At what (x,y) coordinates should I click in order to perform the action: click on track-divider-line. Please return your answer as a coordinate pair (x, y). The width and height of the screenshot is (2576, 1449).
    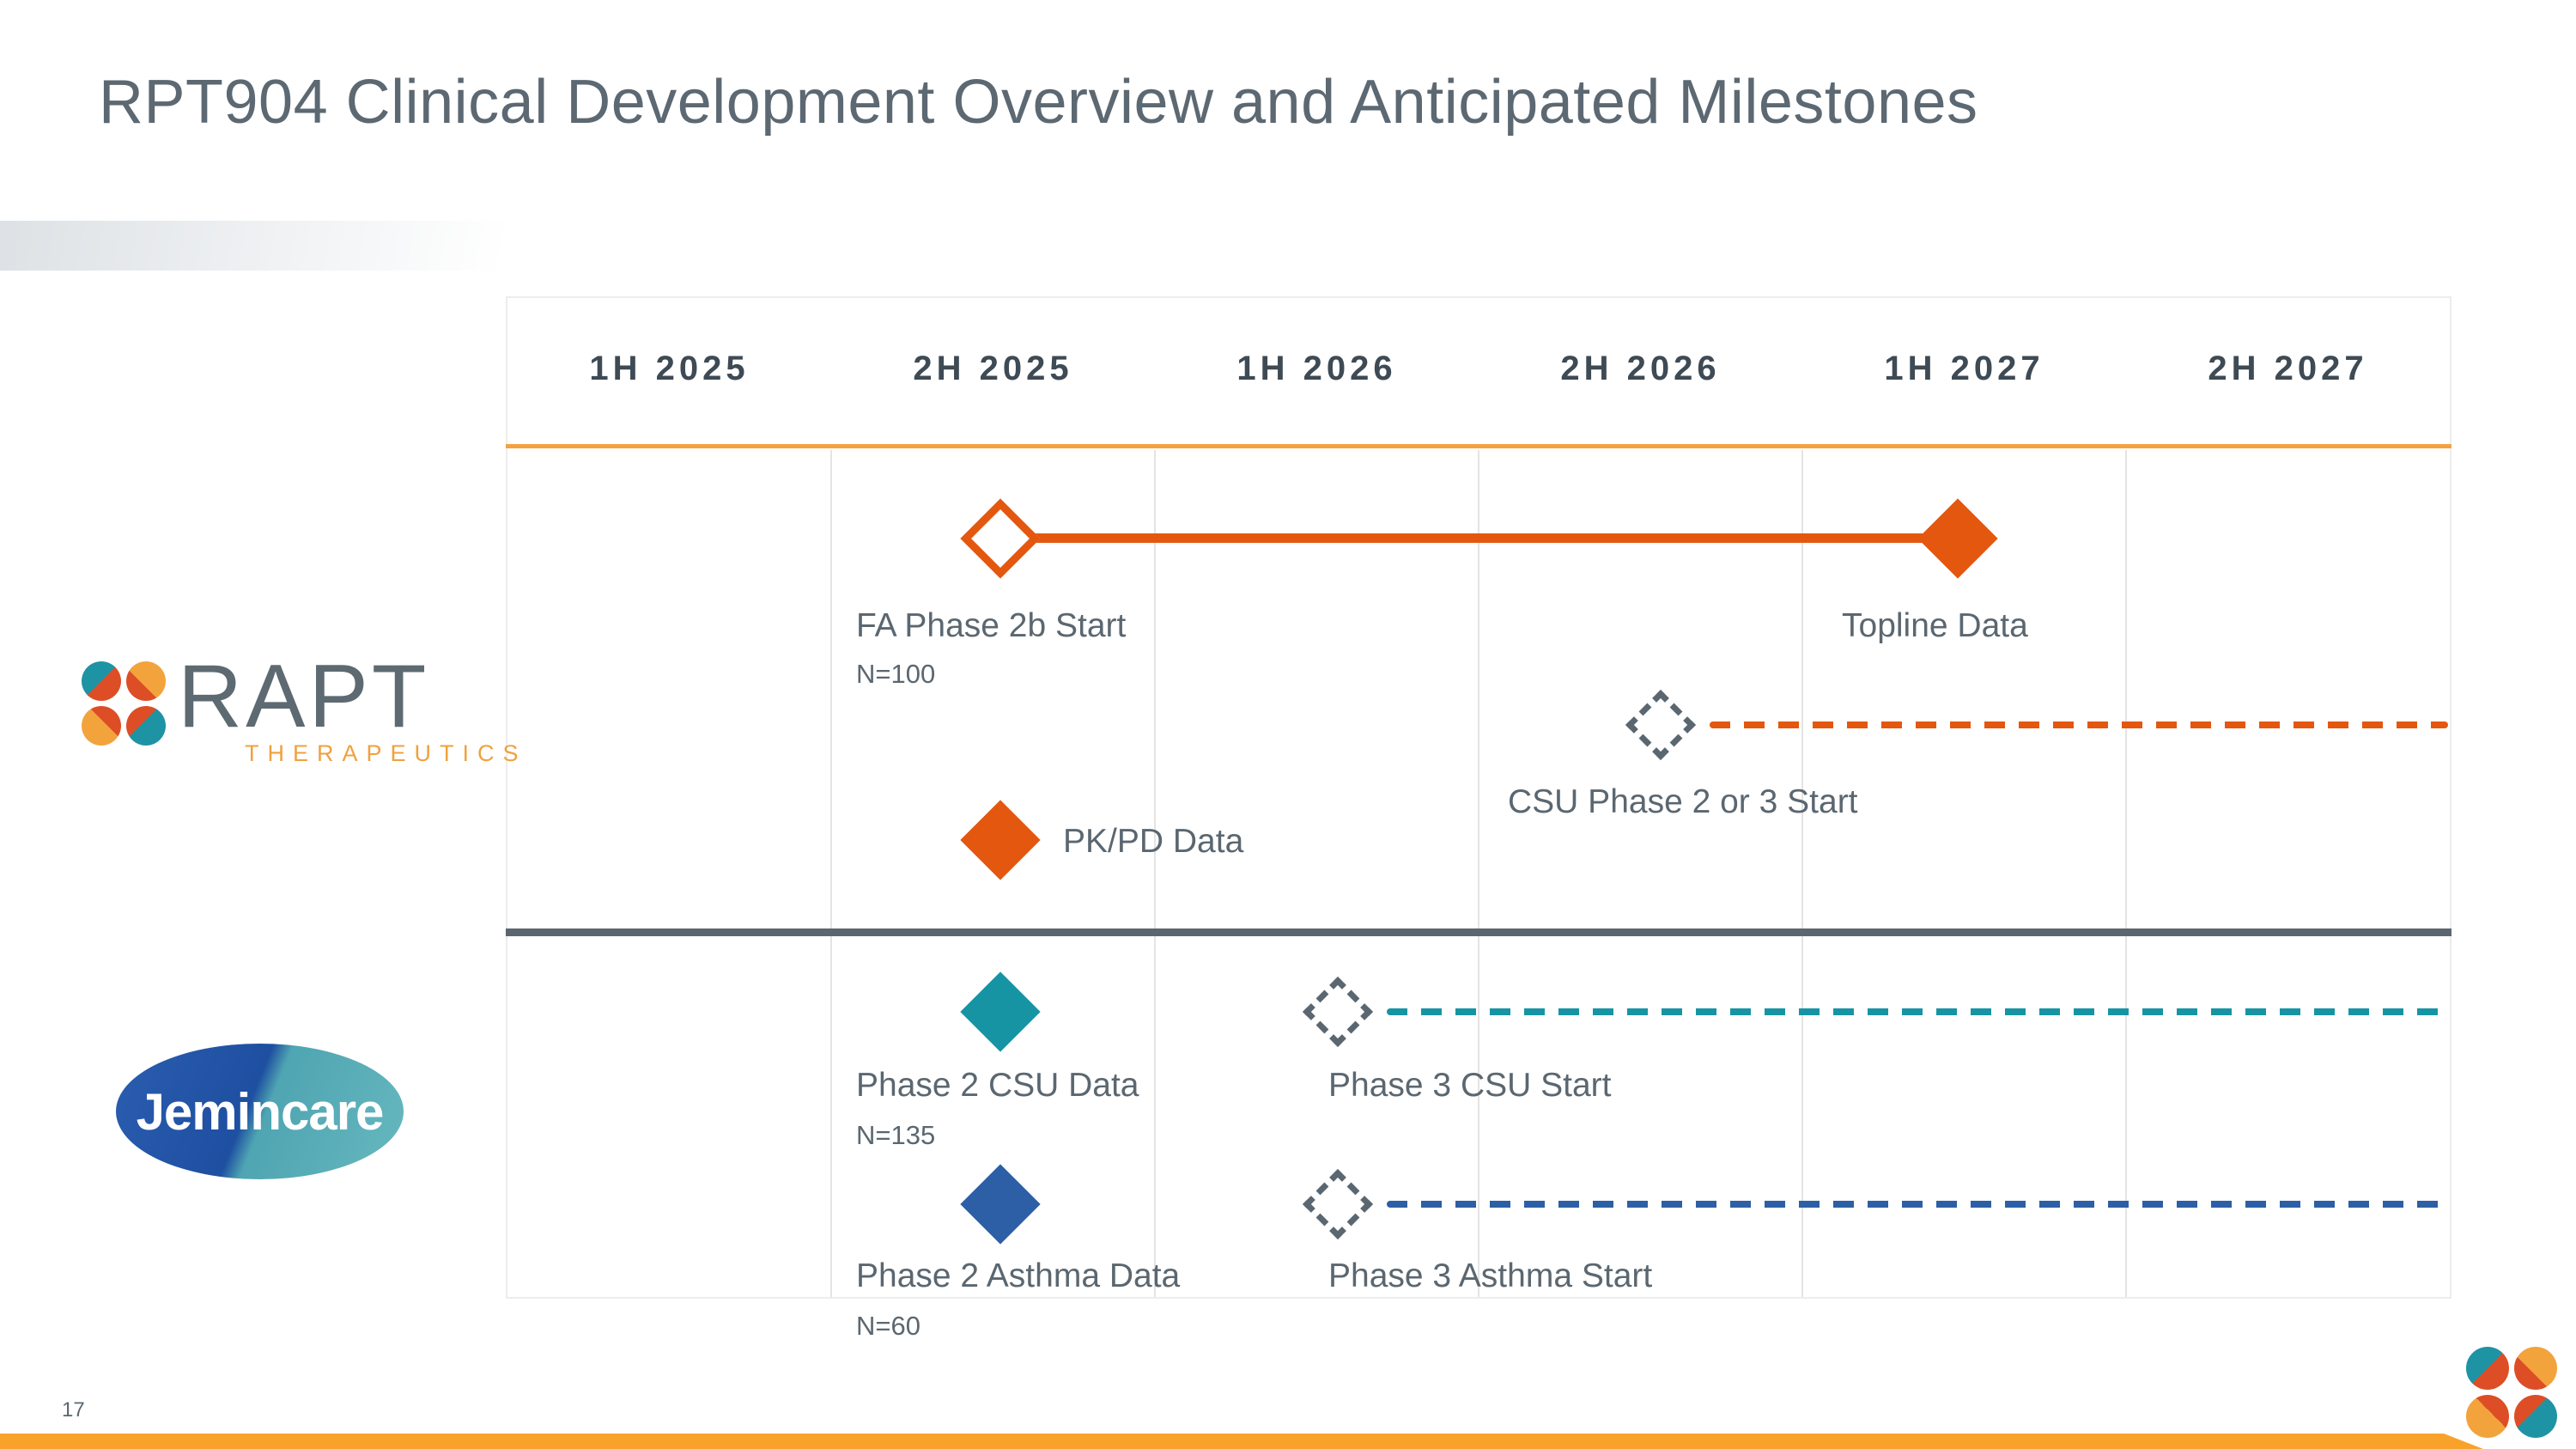
    Looking at the image, I should click on (1478, 932).